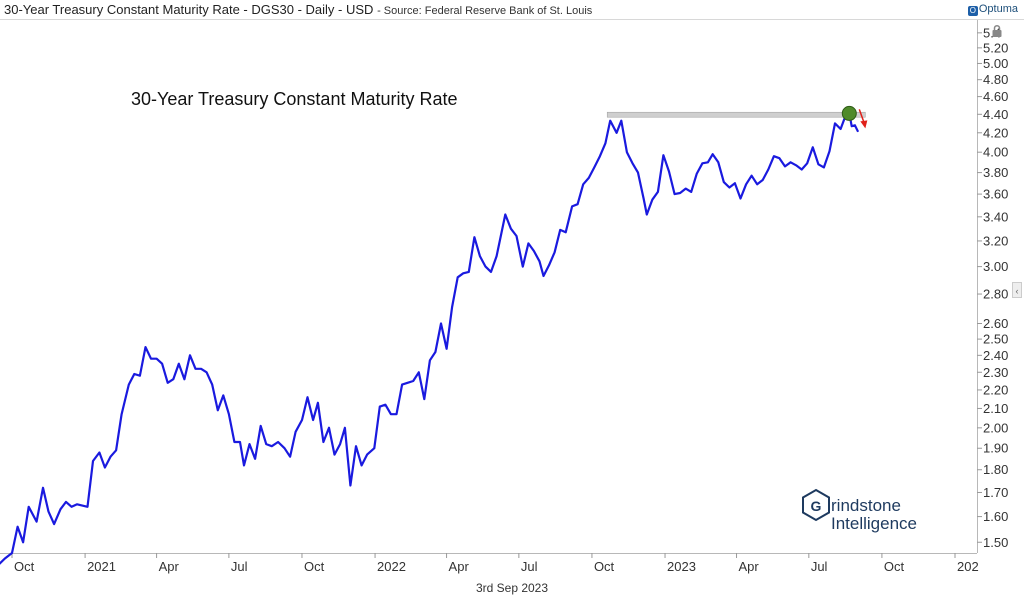 The image size is (1024, 600). What do you see at coordinates (995, 339) in the screenshot?
I see `y-tick-label: 2.50` at bounding box center [995, 339].